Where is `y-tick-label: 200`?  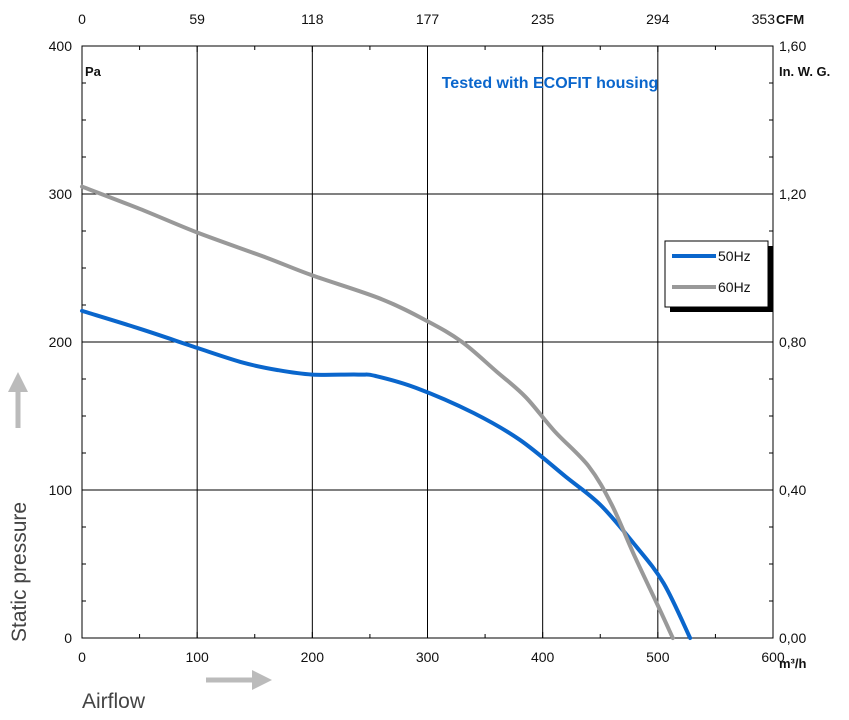 y-tick-label: 200 is located at coordinates (61, 342).